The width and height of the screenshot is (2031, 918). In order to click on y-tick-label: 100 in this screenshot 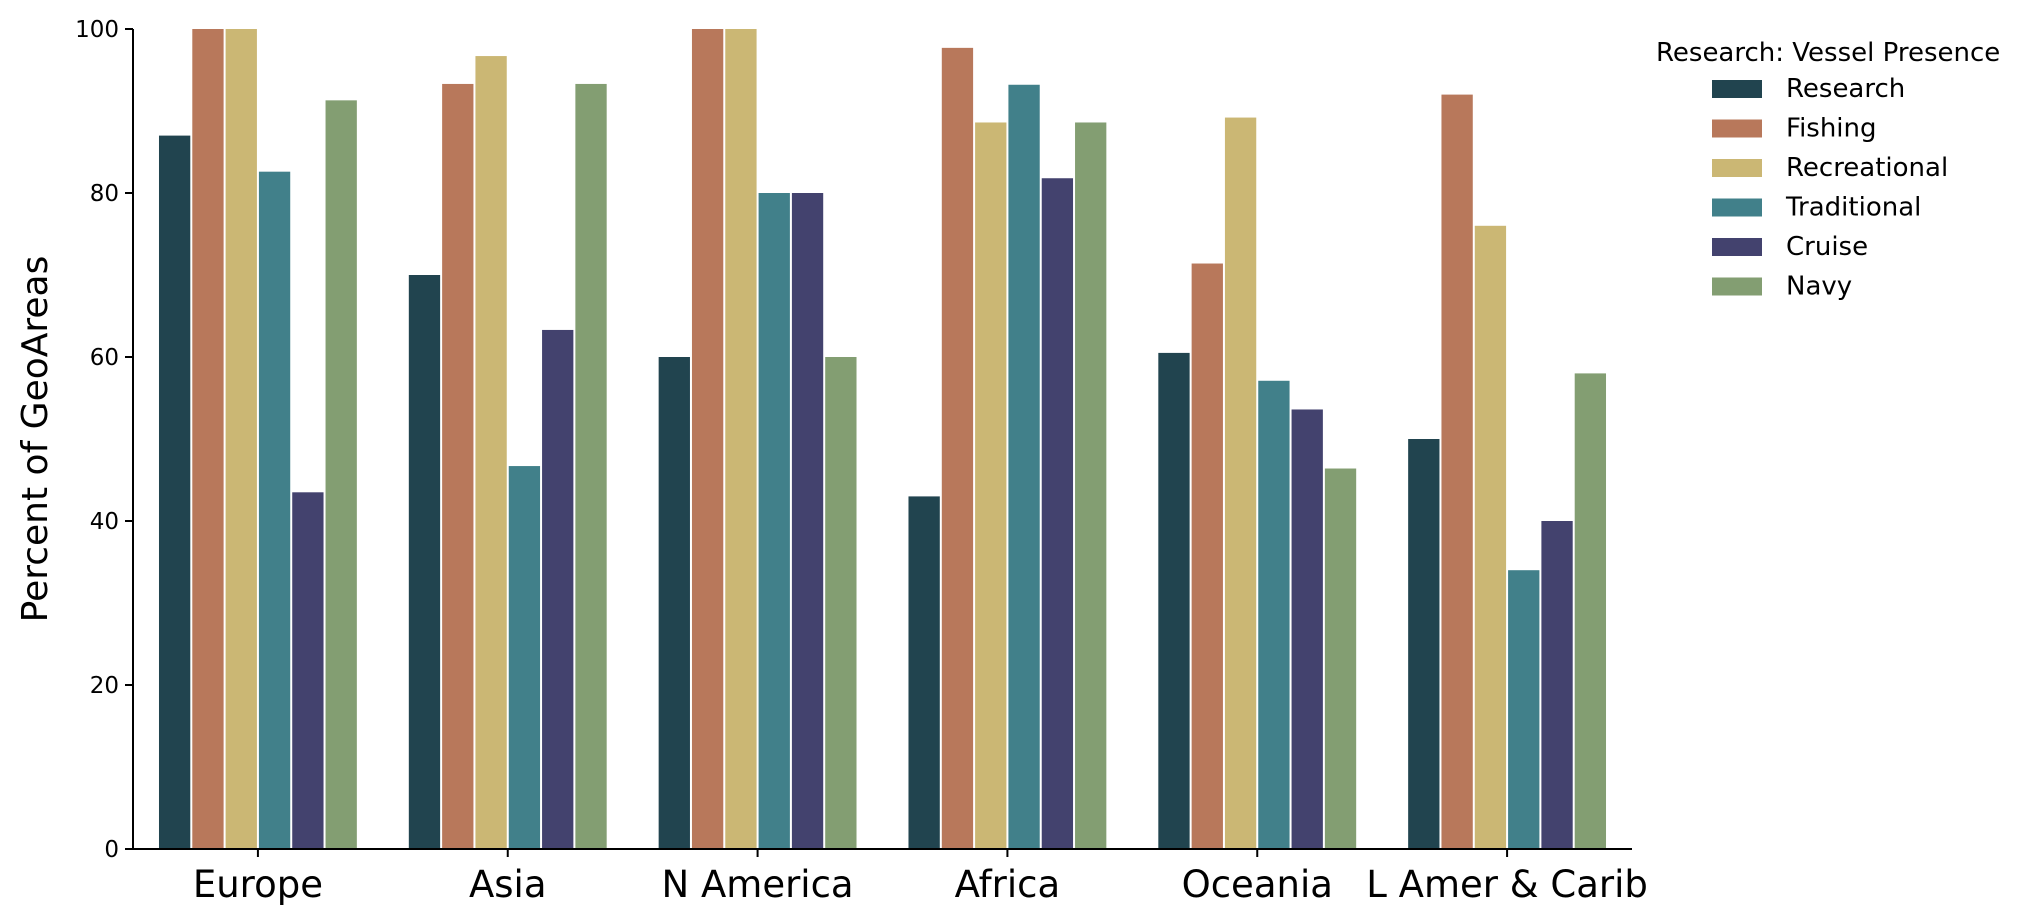, I will do `click(97, 30)`.